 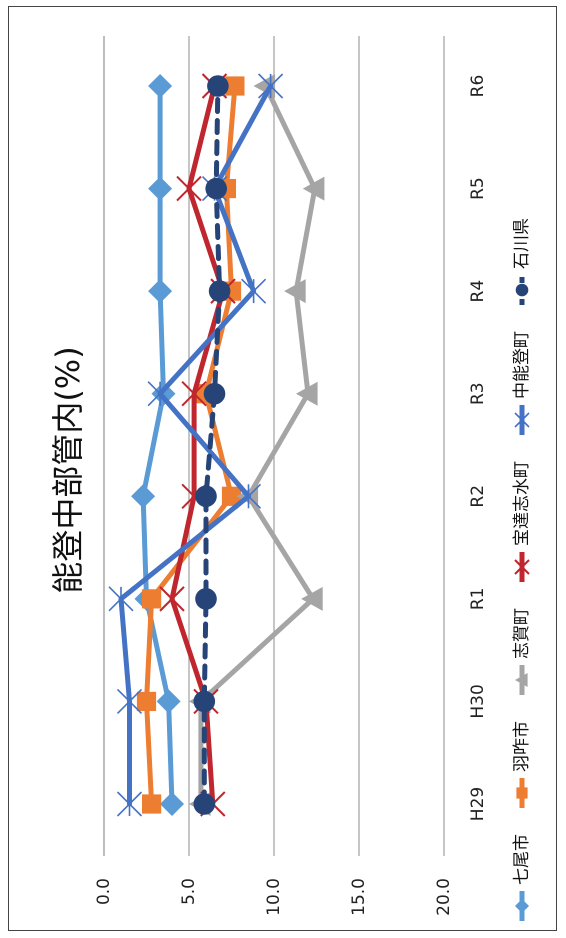 I want to click on legend-item: 石川県, so click(x=522, y=261).